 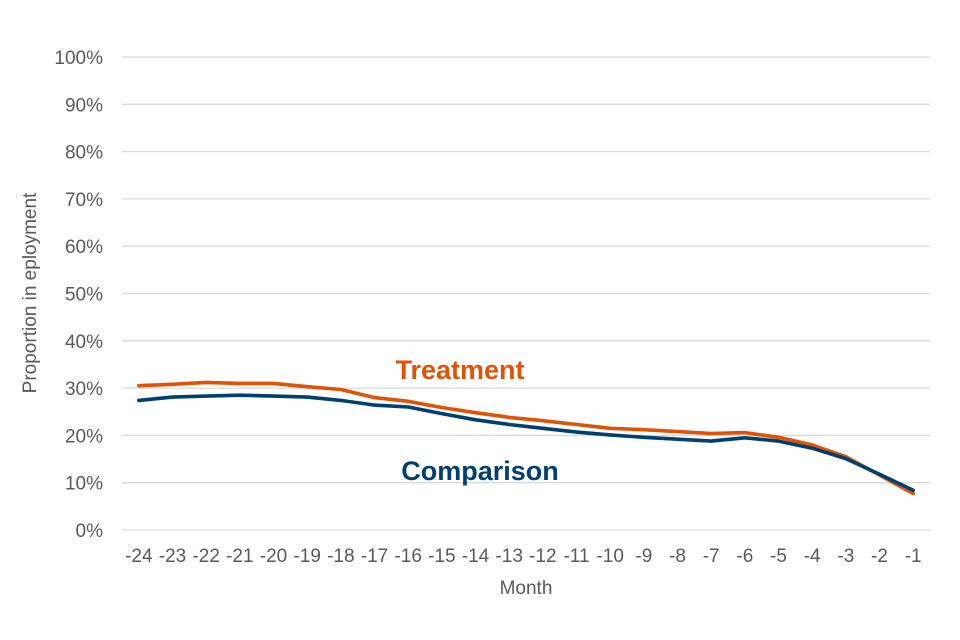 I want to click on y-tick-label: 0%, so click(x=90, y=531).